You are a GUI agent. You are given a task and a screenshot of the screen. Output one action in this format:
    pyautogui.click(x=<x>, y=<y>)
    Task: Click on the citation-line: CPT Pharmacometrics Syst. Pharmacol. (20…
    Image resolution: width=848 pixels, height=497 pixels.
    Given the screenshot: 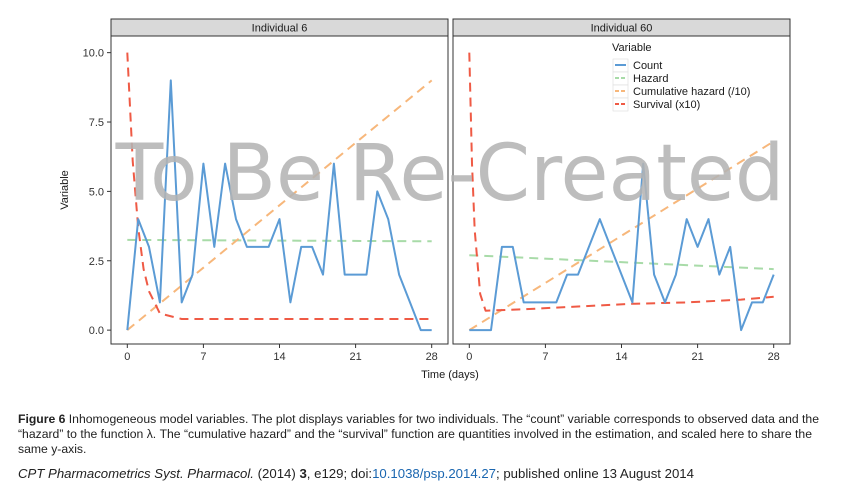 What is the action you would take?
    pyautogui.click(x=428, y=473)
    